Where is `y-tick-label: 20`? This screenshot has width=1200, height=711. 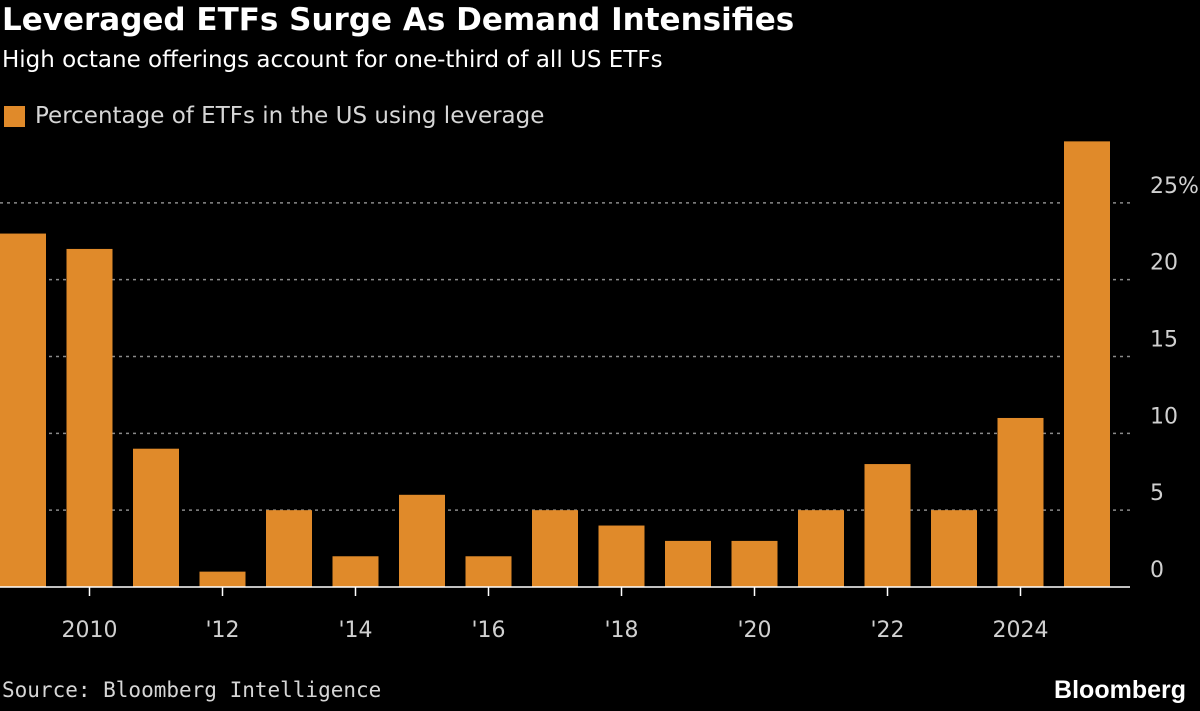
y-tick-label: 20 is located at coordinates (1164, 263).